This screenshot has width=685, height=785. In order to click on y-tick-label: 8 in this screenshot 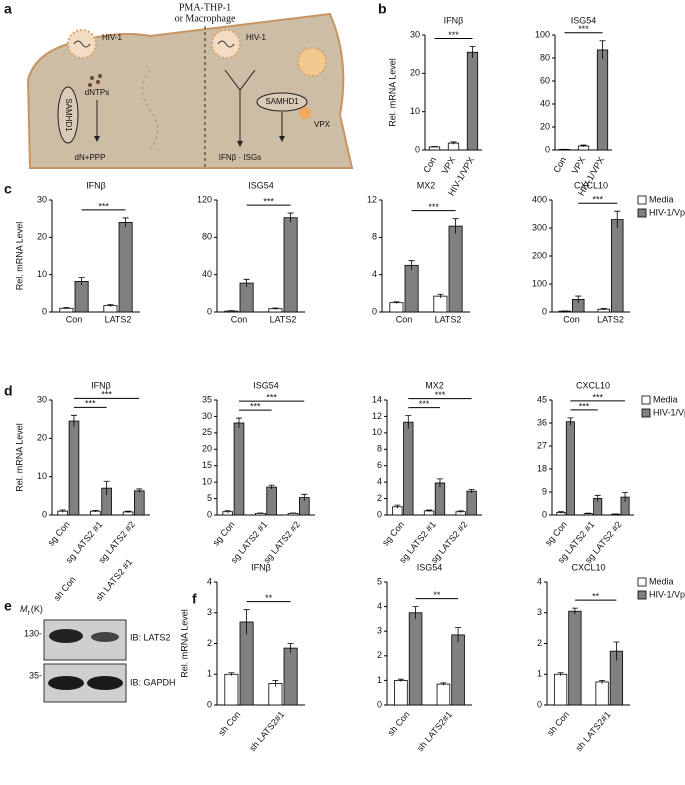, I will do `click(374, 237)`.